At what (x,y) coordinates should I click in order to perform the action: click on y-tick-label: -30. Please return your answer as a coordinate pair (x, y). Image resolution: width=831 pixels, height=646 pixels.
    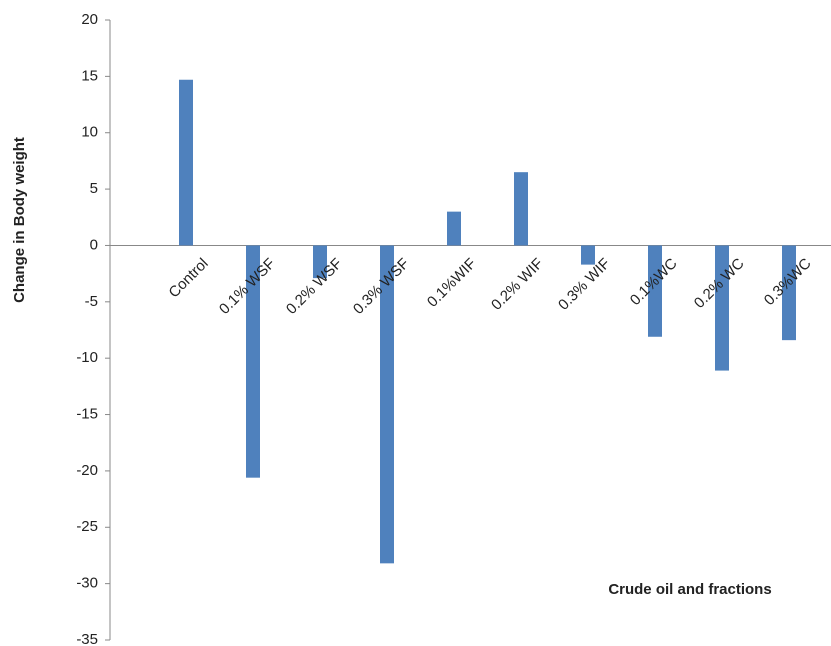
    Looking at the image, I should click on (87, 583).